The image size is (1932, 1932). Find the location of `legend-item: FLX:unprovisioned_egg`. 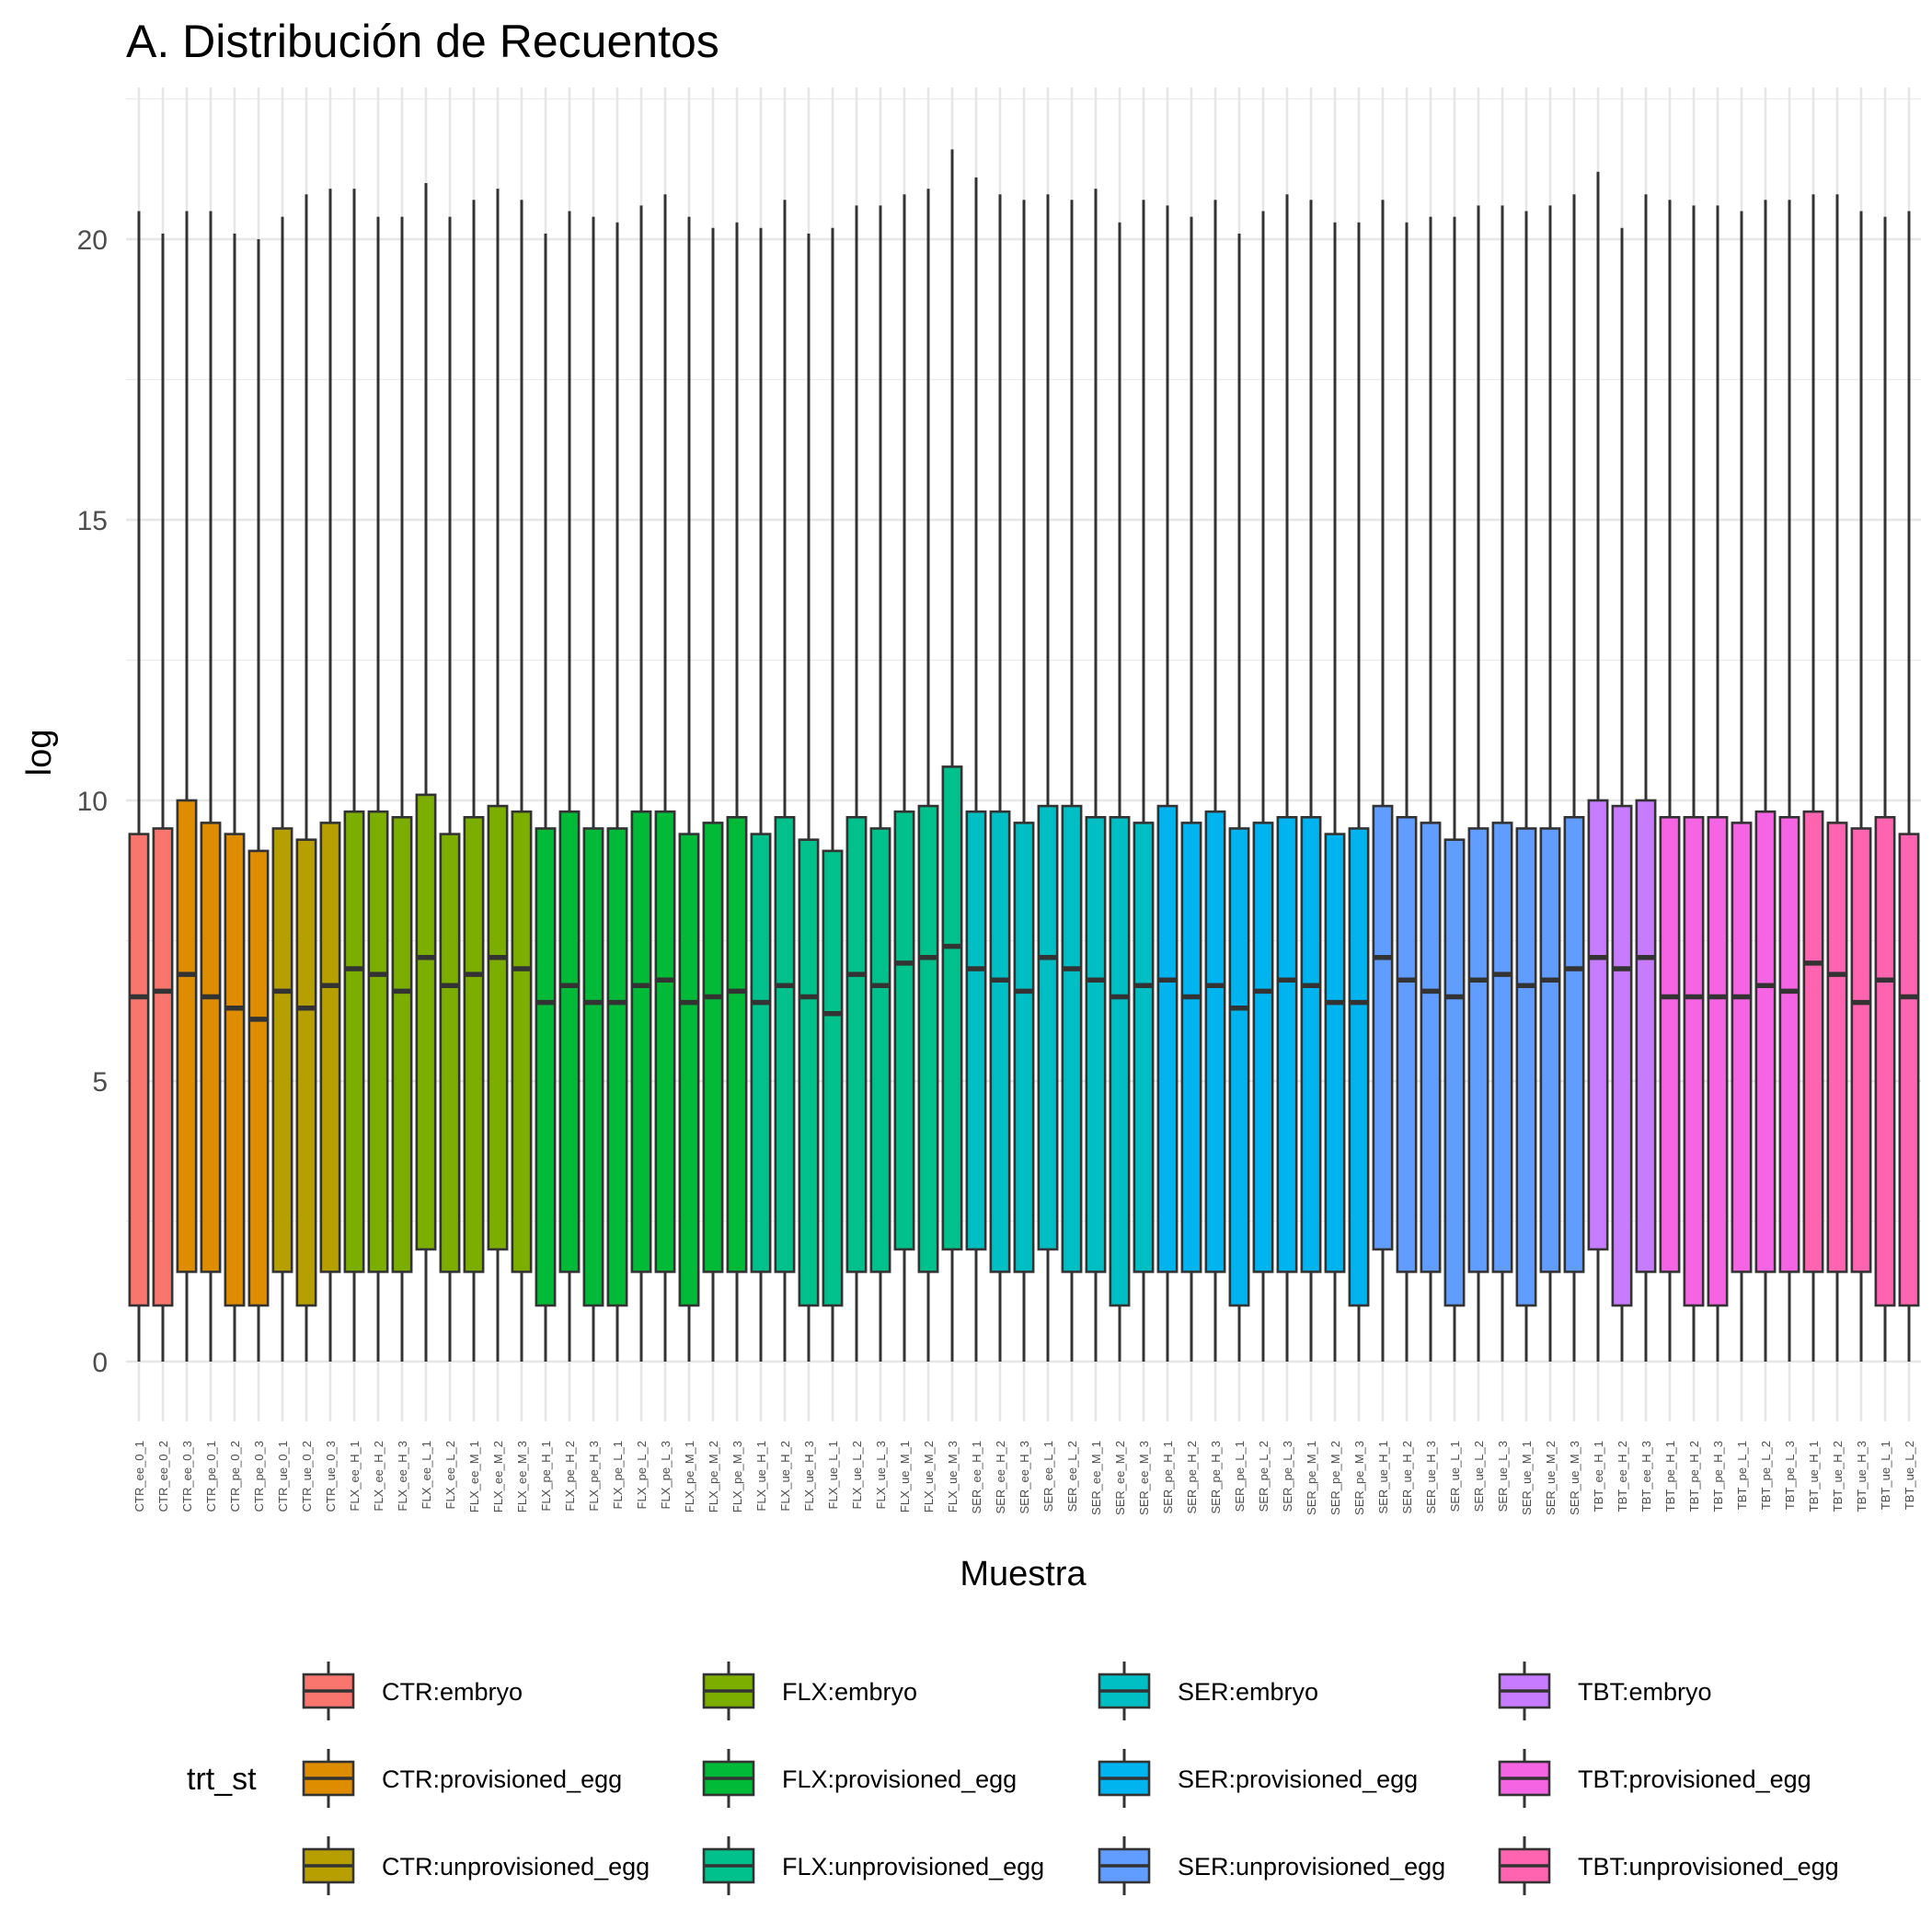

legend-item: FLX:unprovisioned_egg is located at coordinates (873, 1865).